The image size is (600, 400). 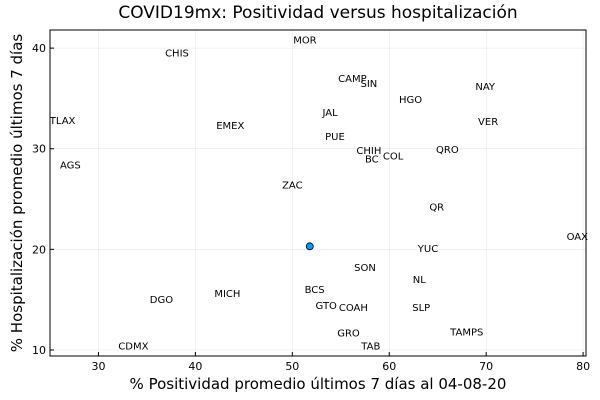 I want to click on x-tick-label: 40, so click(x=195, y=366).